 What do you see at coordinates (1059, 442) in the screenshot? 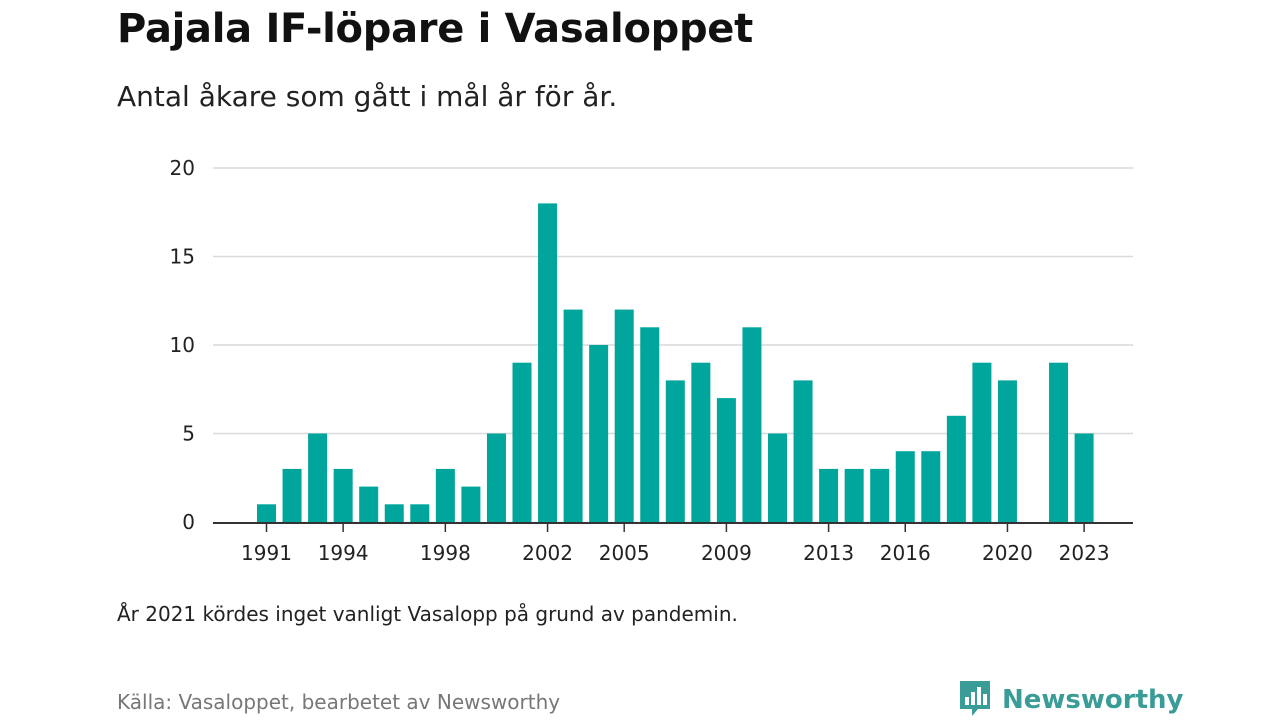
I see `bar-2022` at bounding box center [1059, 442].